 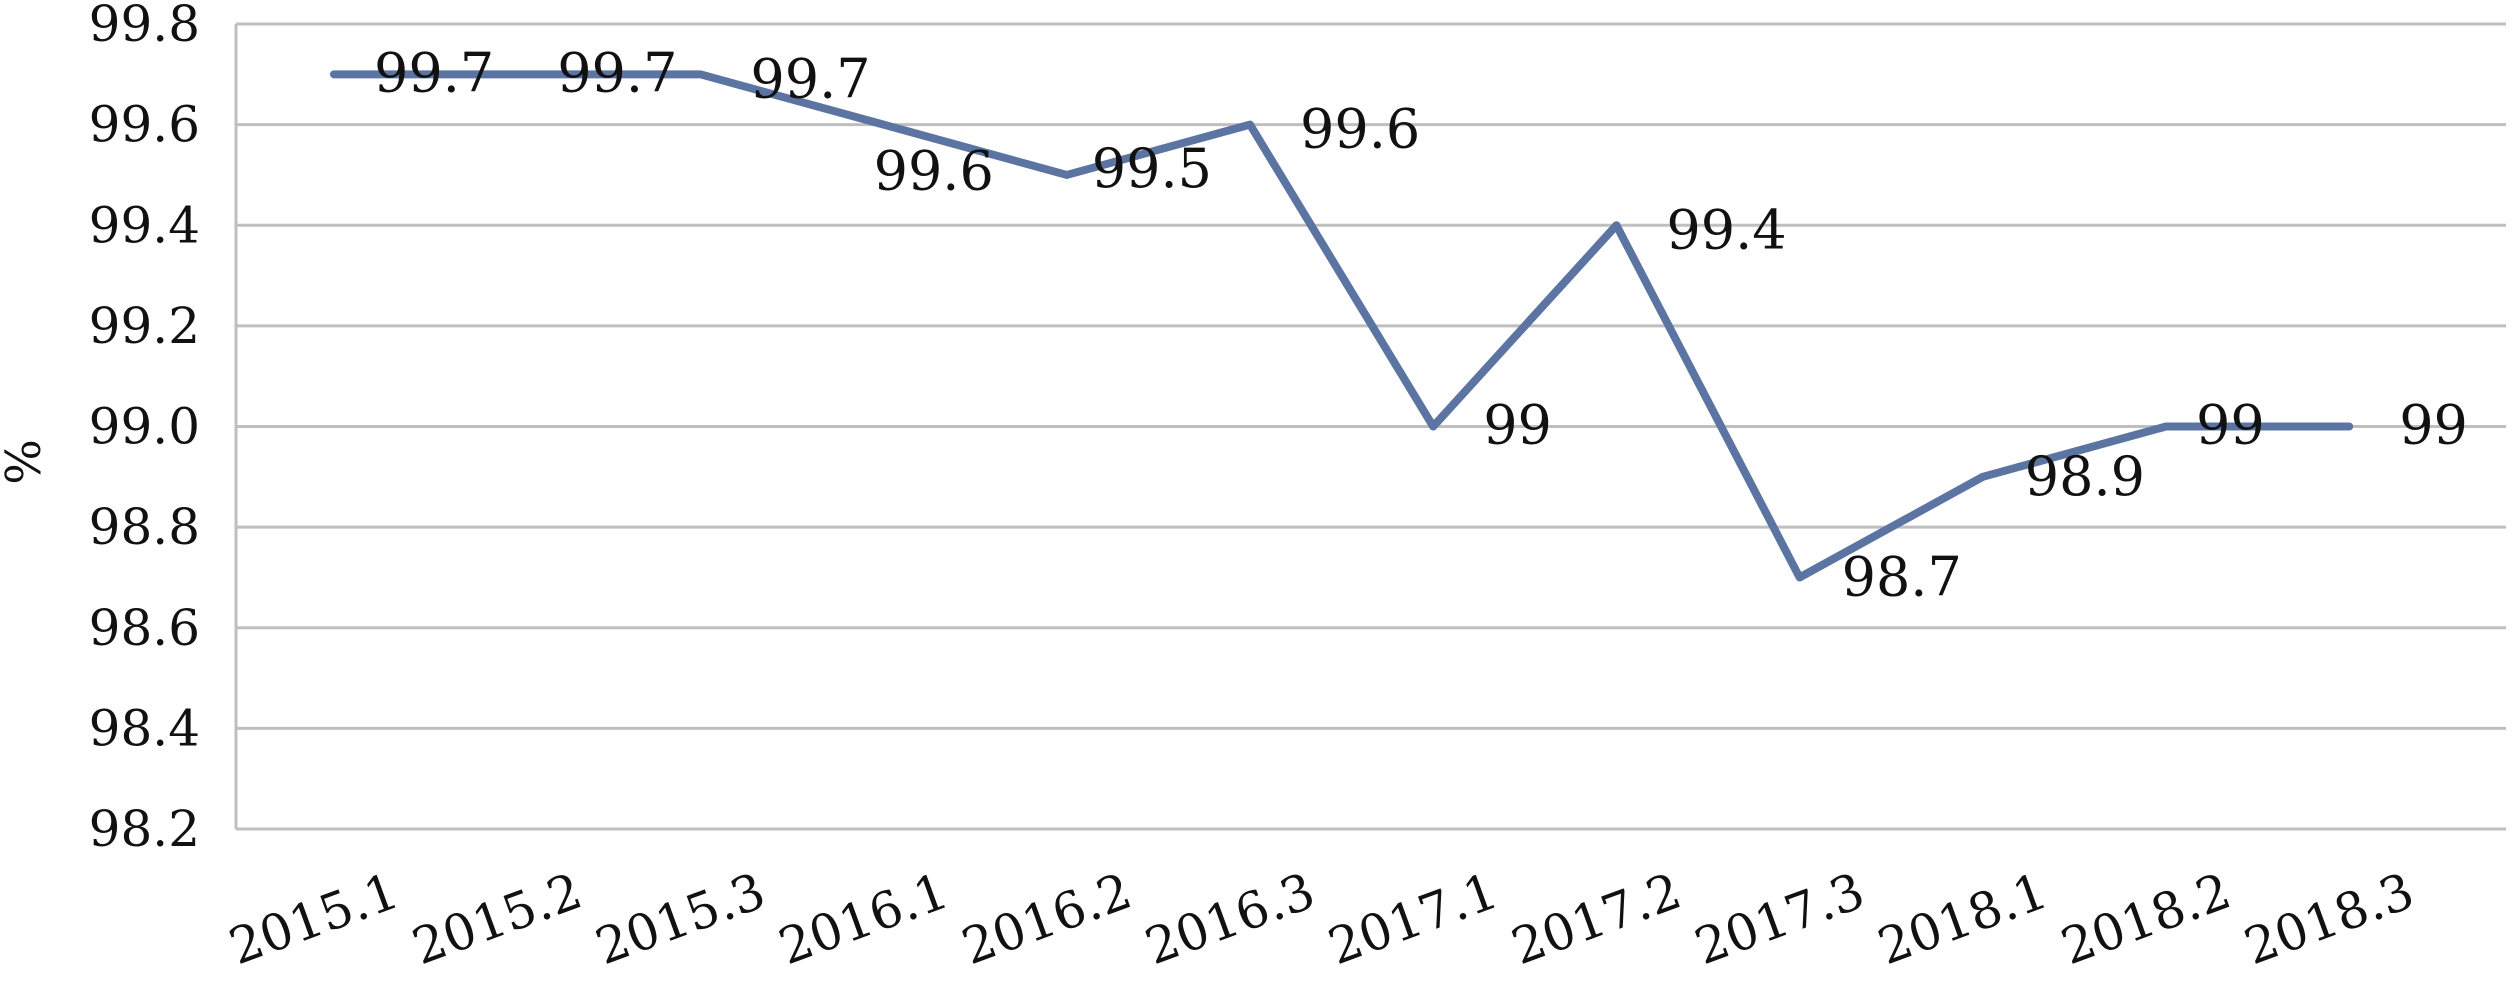 What do you see at coordinates (1230, 919) in the screenshot?
I see `x-tick-label: 2016.3` at bounding box center [1230, 919].